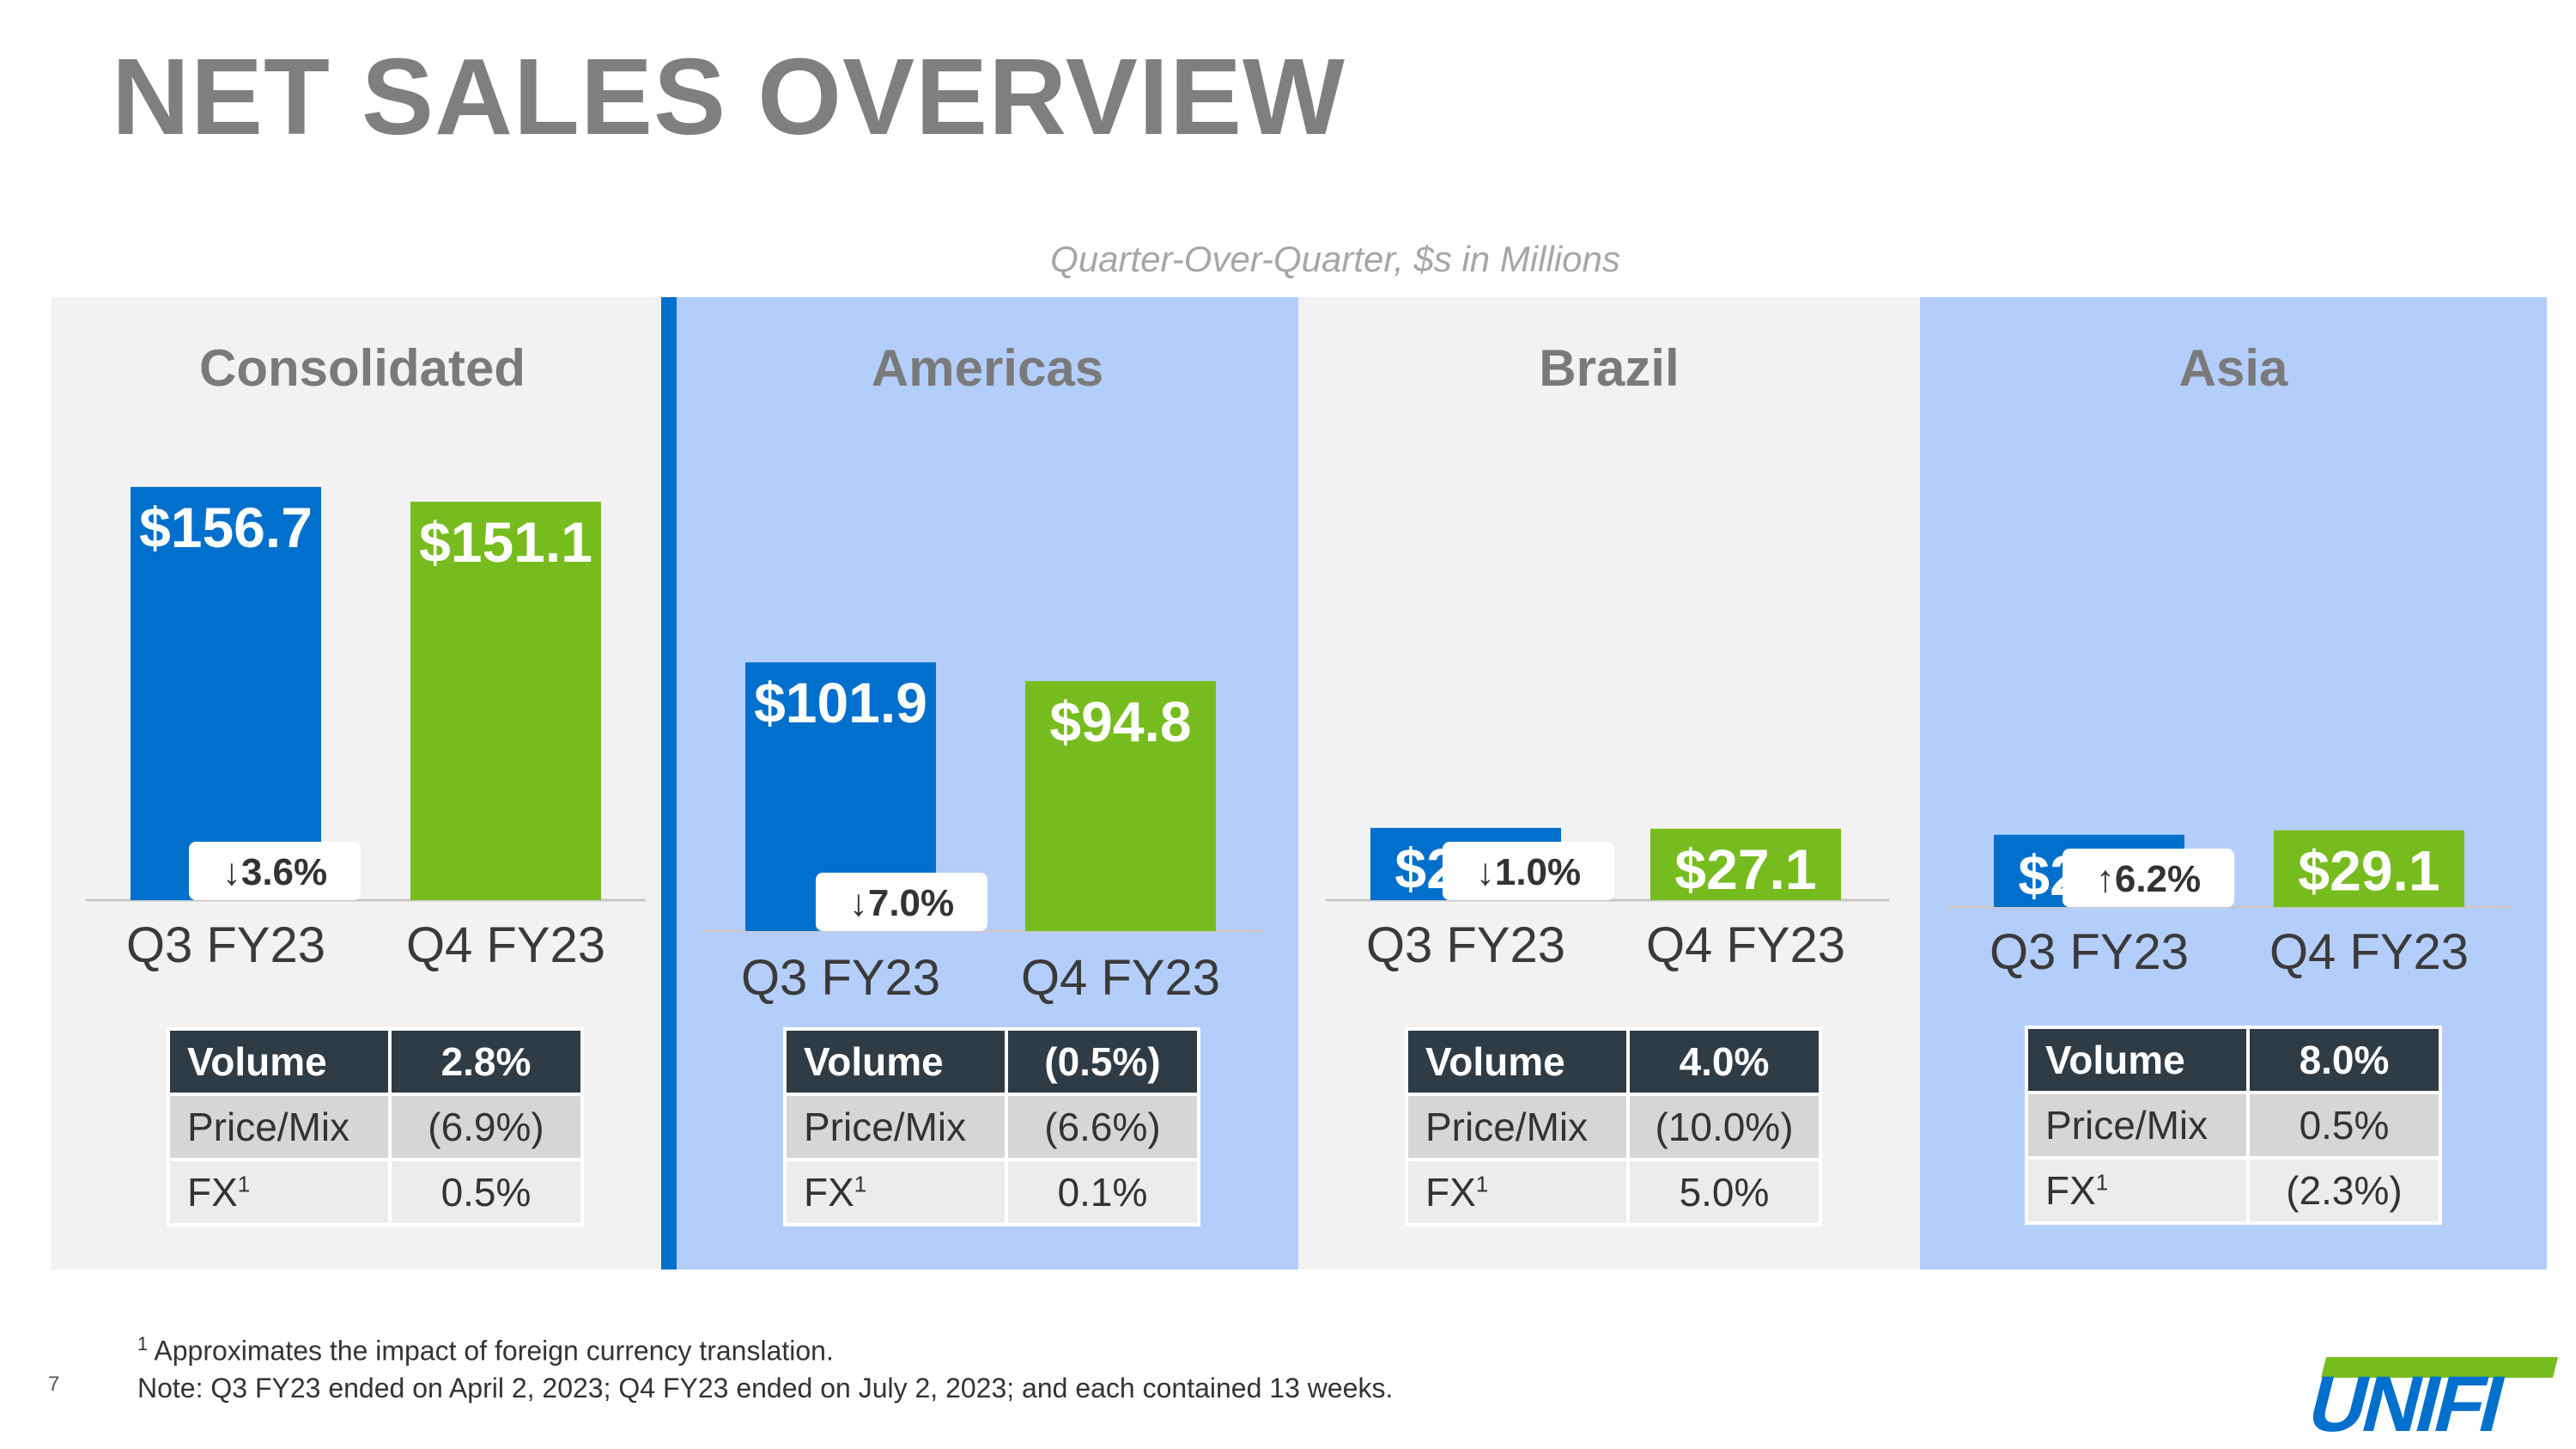 This screenshot has height=1449, width=2576. Describe the element at coordinates (1724, 1061) in the screenshot. I see `volume-value: 4.0%` at that location.